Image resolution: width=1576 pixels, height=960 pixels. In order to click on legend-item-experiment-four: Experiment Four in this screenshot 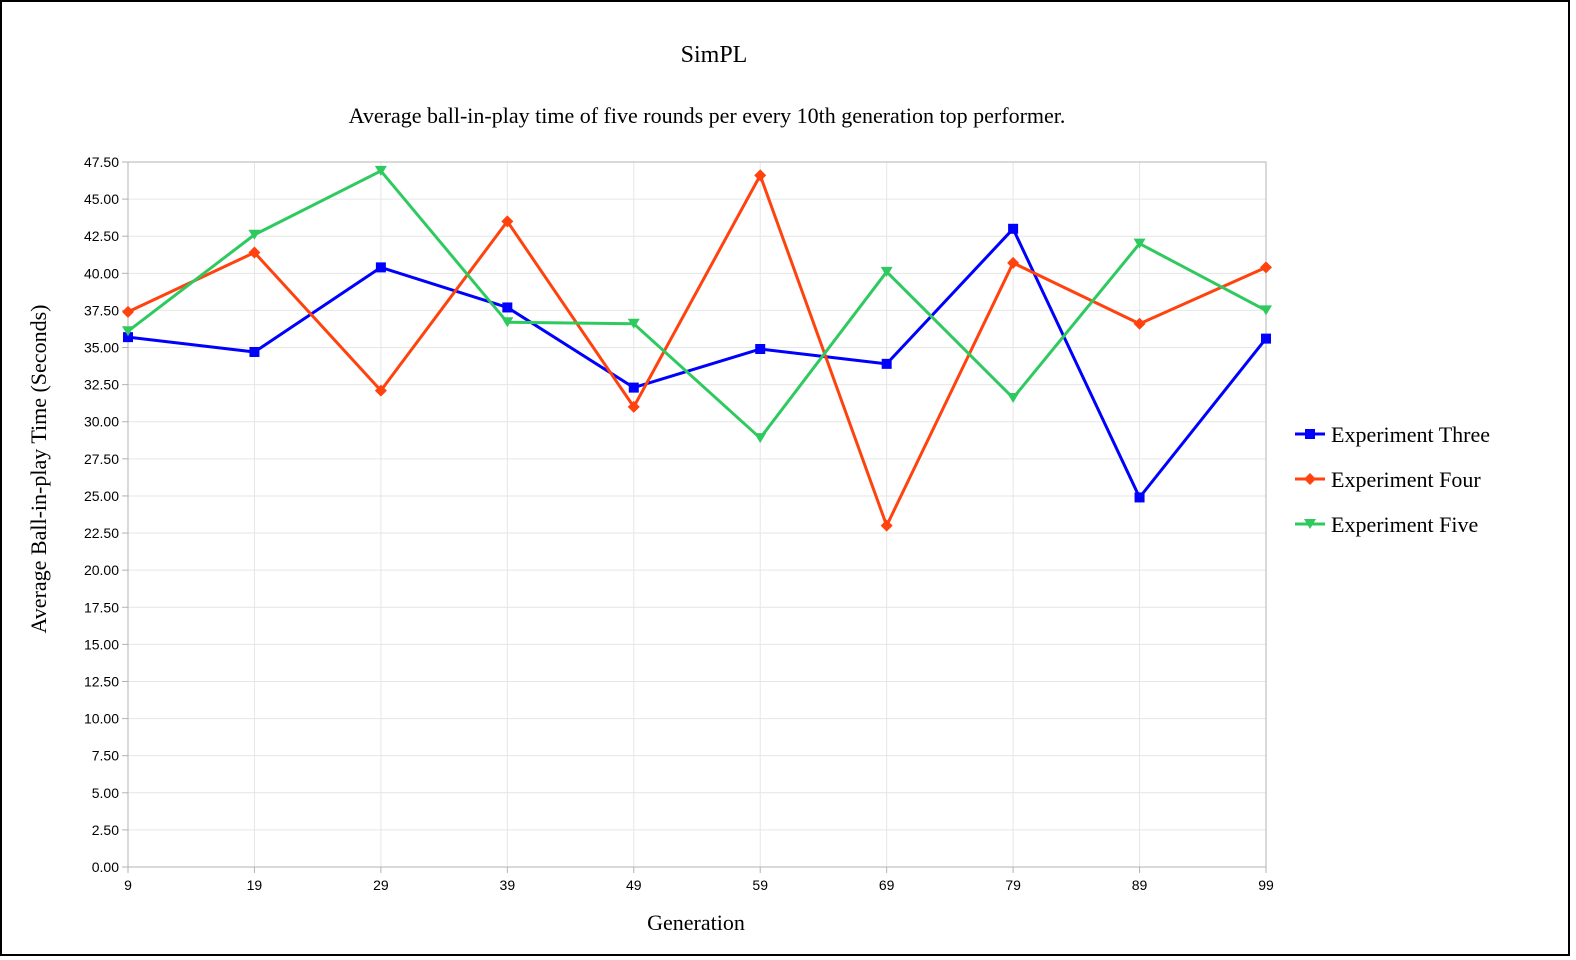, I will do `click(1388, 479)`.